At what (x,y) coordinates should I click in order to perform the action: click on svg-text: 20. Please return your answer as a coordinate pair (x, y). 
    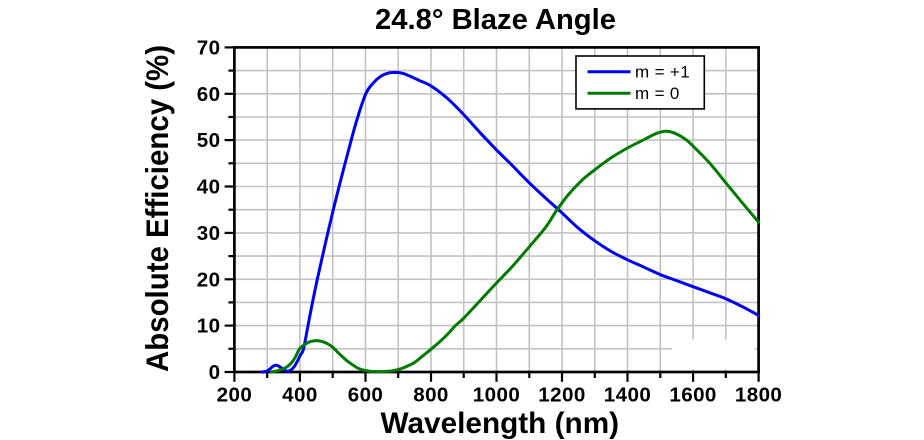
    Looking at the image, I should click on (209, 279).